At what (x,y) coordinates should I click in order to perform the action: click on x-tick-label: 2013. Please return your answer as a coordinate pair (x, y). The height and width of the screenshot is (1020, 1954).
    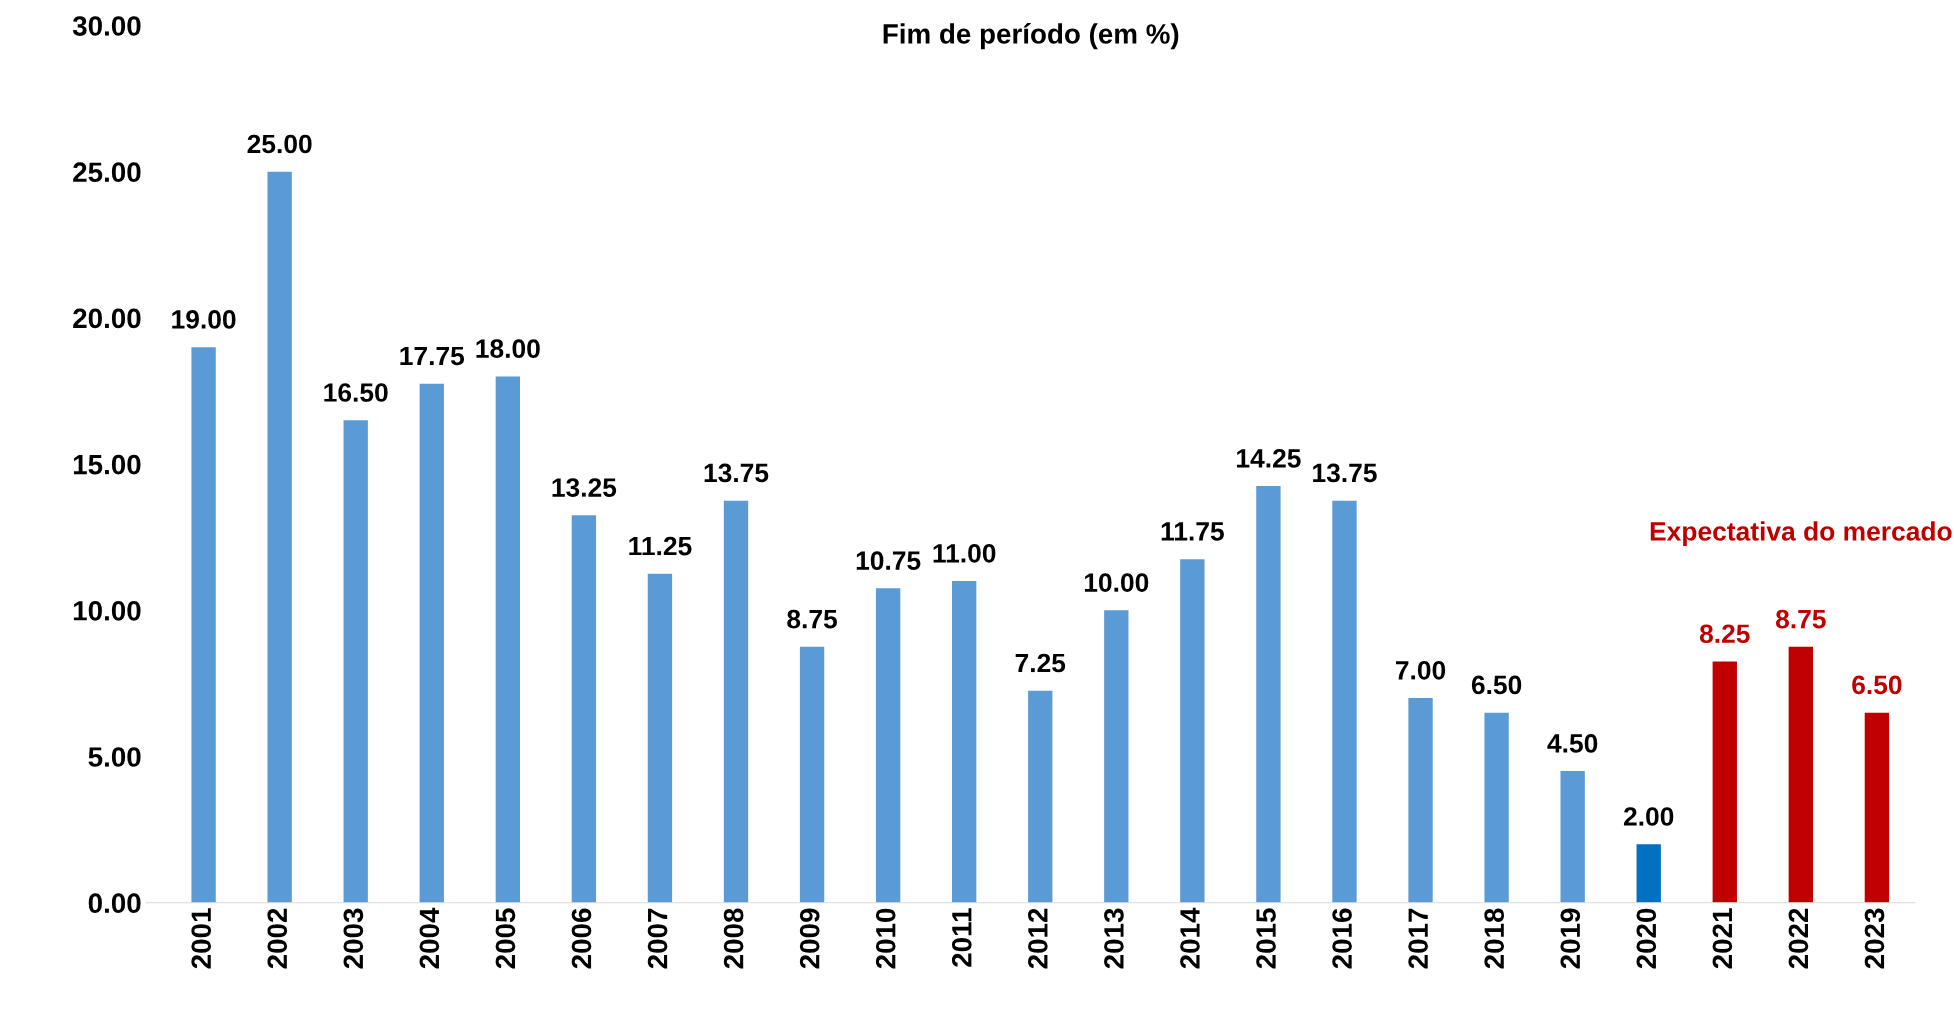
    Looking at the image, I should click on (1114, 938).